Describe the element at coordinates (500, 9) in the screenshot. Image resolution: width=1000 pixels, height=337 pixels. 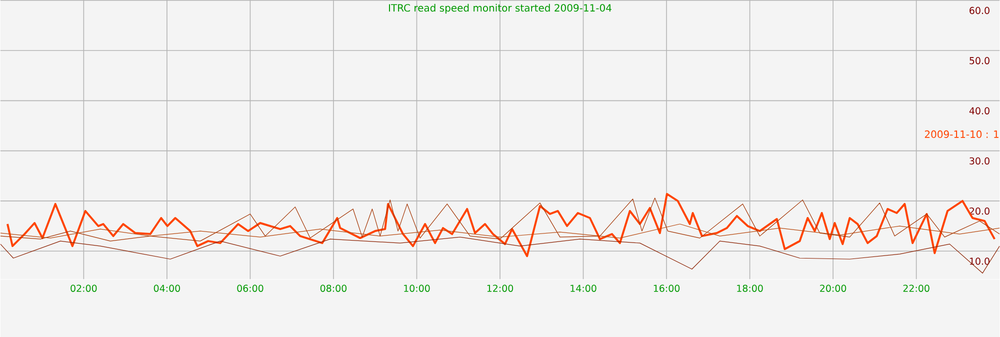
I see `chart-title: ITRC read speed monitor started 2009-11-04` at that location.